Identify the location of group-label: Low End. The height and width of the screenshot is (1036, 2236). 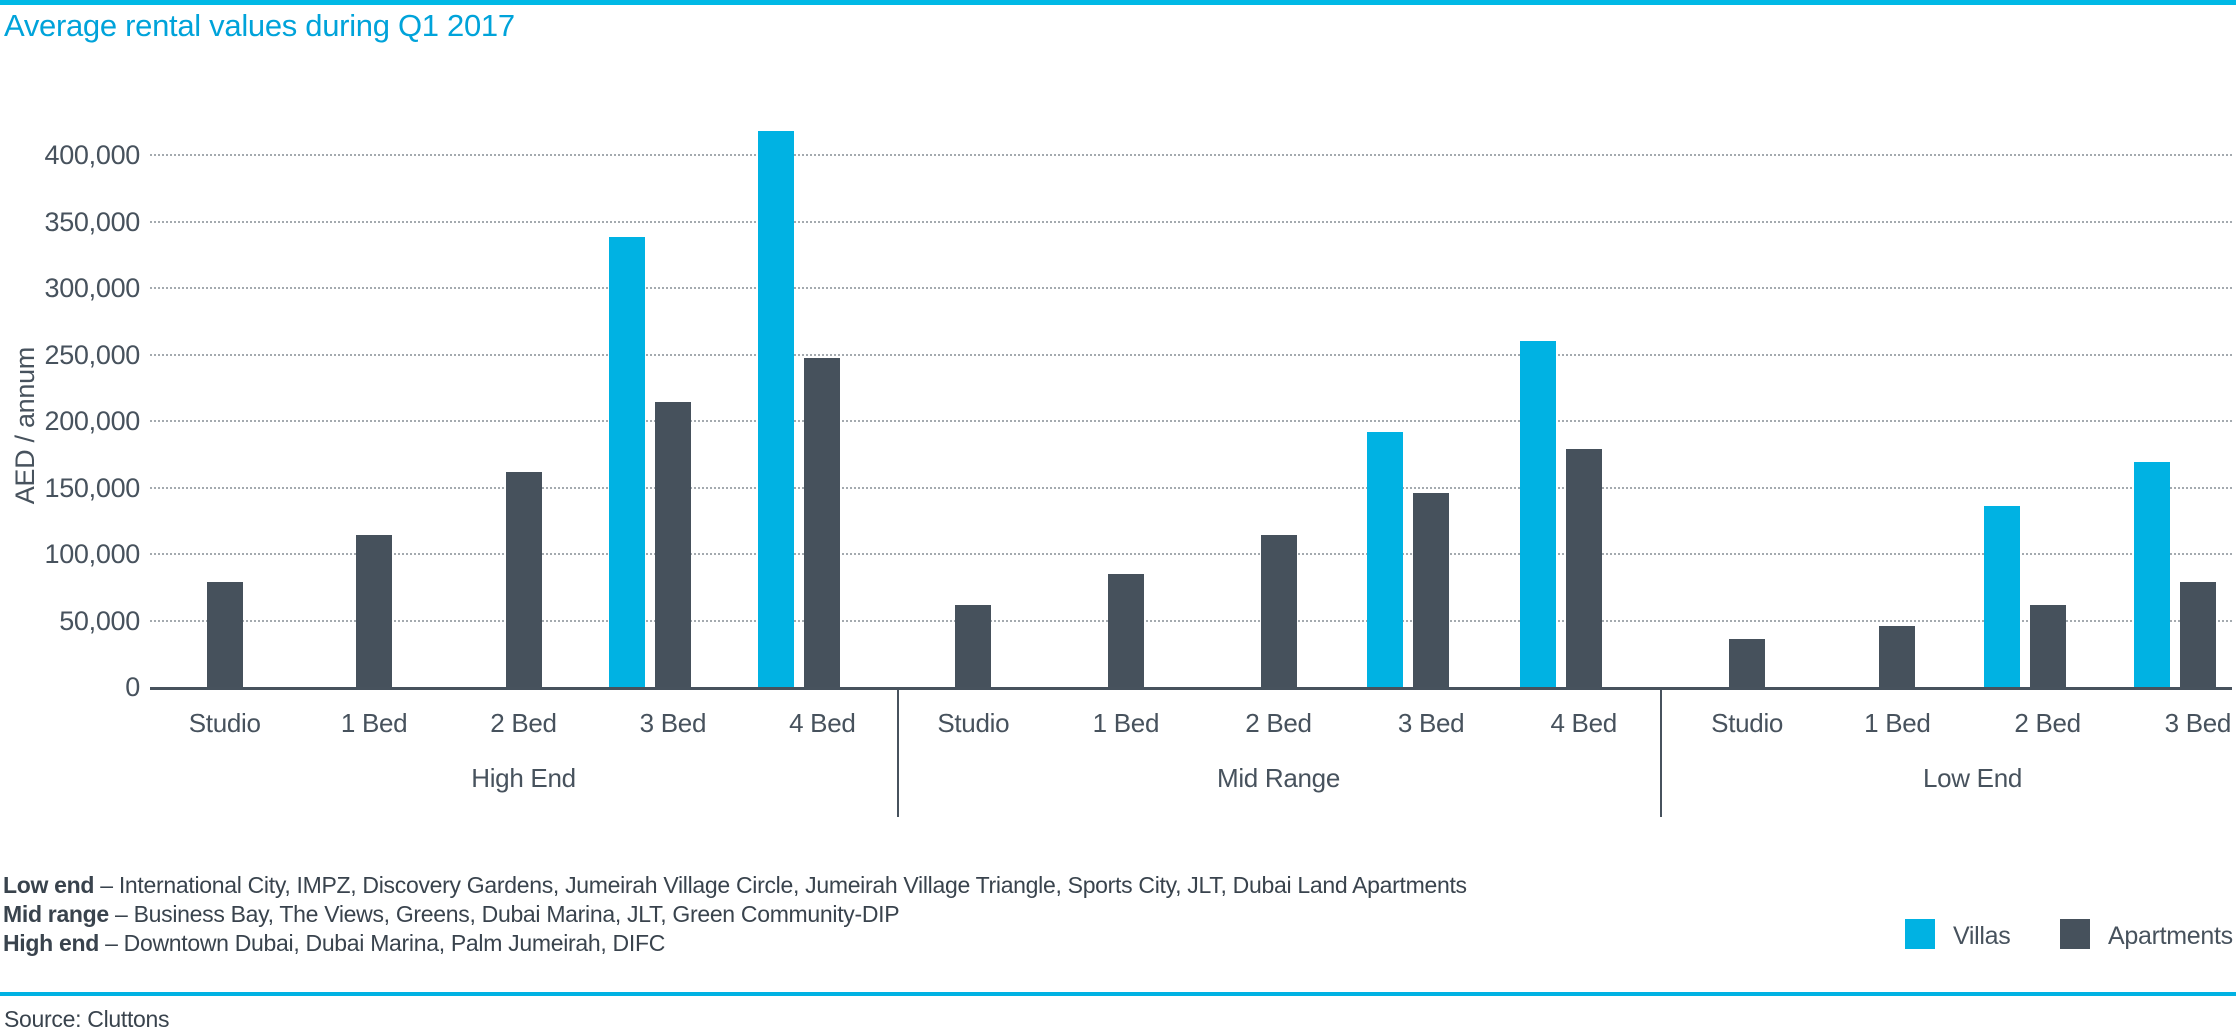
(1972, 778).